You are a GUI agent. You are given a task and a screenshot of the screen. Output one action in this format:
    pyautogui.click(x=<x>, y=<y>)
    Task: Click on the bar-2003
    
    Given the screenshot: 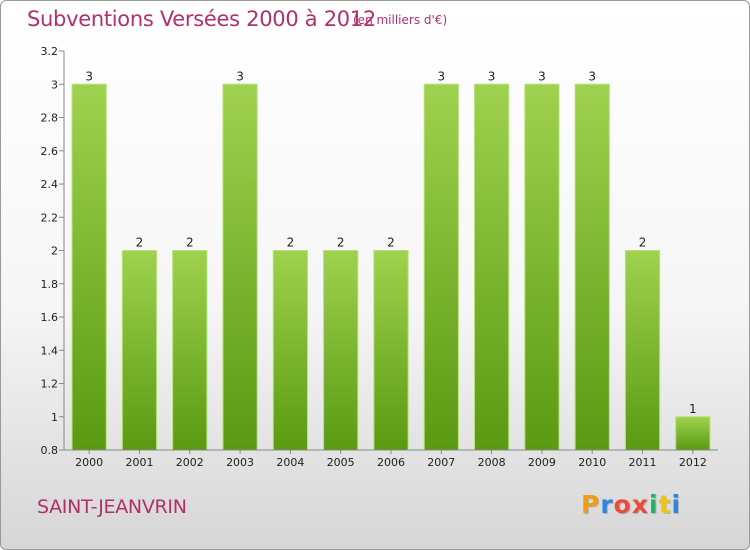 What is the action you would take?
    pyautogui.click(x=240, y=267)
    